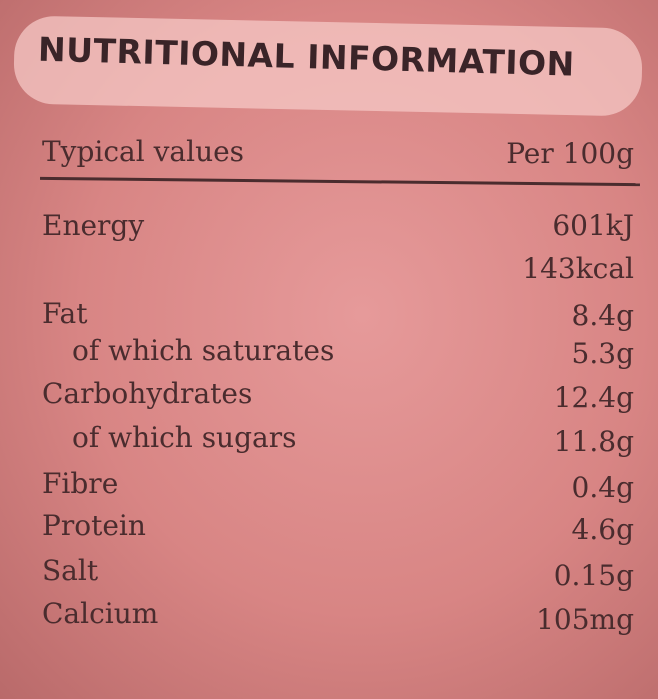 The height and width of the screenshot is (699, 658). What do you see at coordinates (602, 353) in the screenshot?
I see `row-value: 5.3g` at bounding box center [602, 353].